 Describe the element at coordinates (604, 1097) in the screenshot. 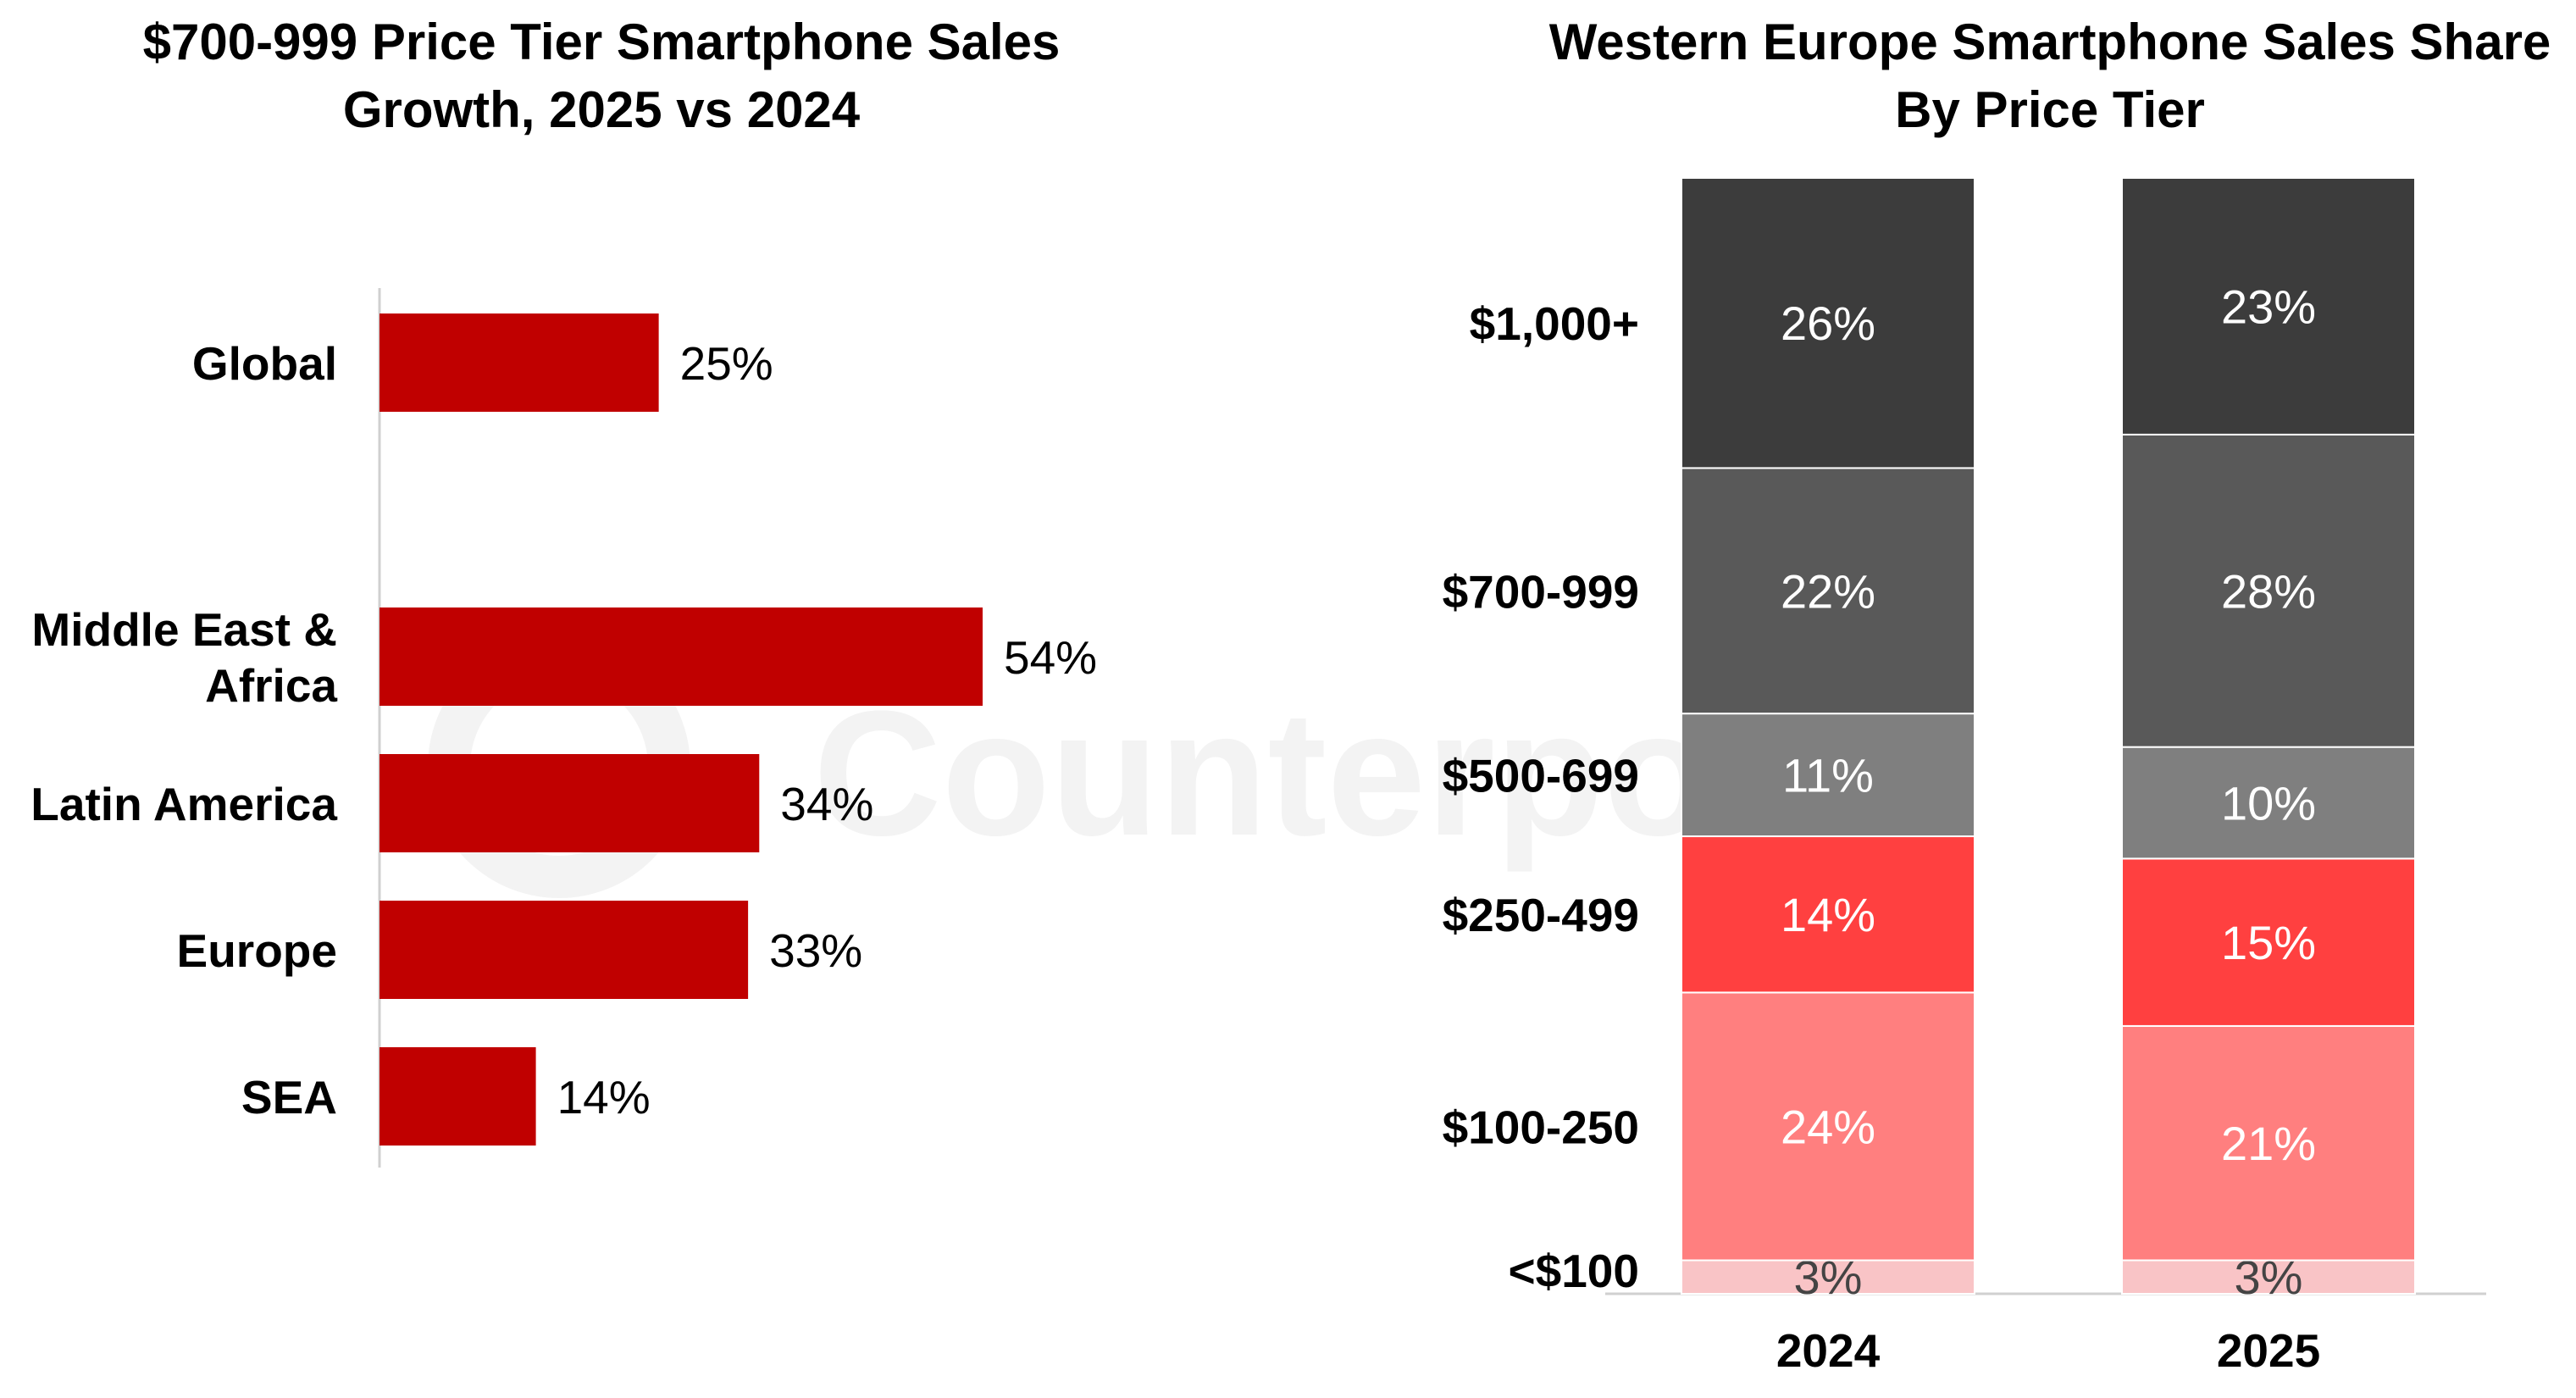

I see `bar-value-label: 14%` at that location.